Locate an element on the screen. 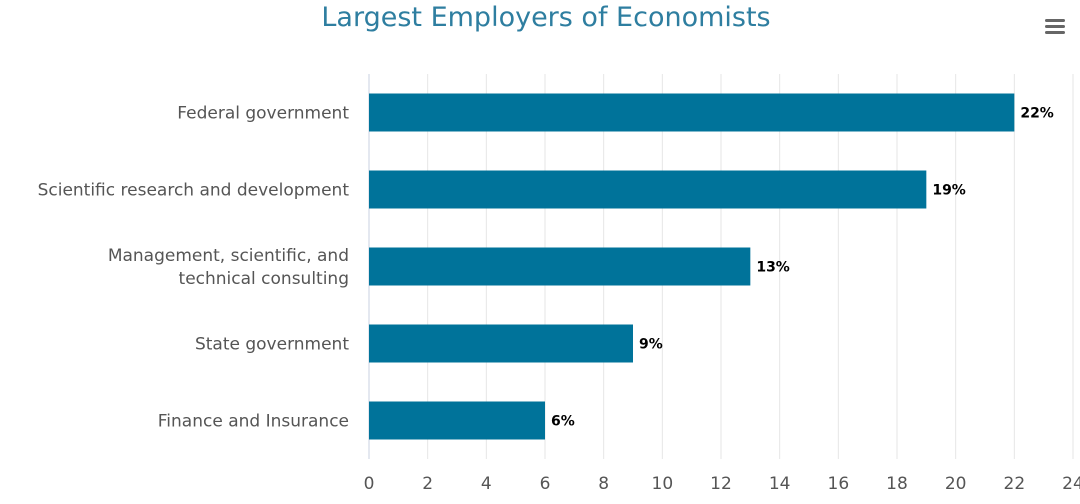  category-label: Finance and Insurance is located at coordinates (253, 422).